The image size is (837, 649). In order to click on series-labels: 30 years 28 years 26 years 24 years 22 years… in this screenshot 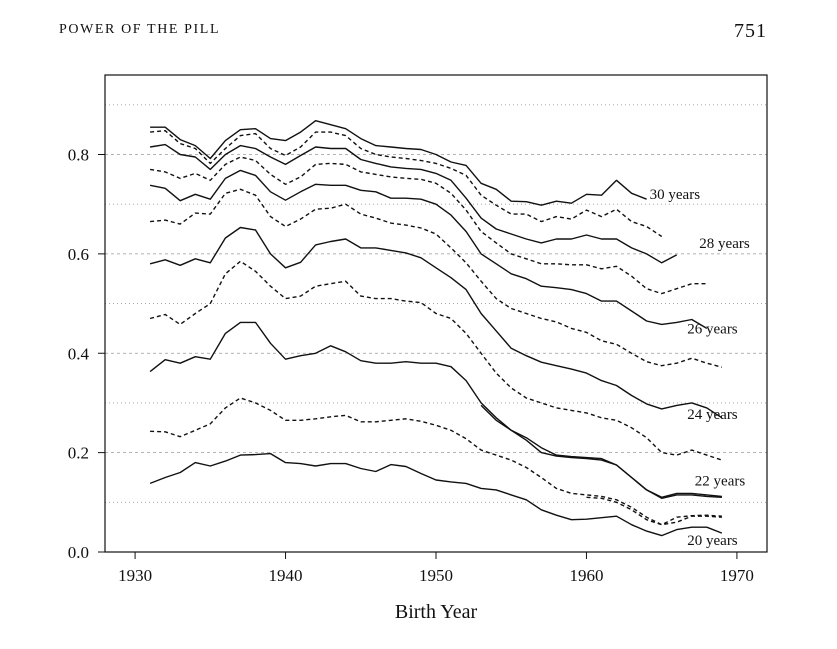, I will do `click(700, 368)`.